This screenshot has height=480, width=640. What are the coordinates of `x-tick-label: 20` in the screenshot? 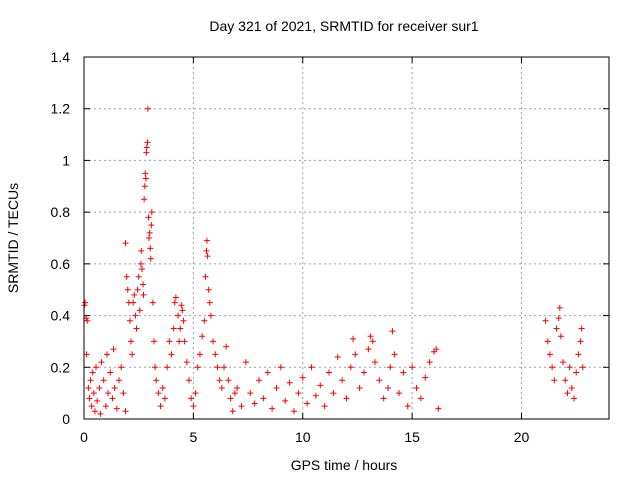 It's located at (522, 437).